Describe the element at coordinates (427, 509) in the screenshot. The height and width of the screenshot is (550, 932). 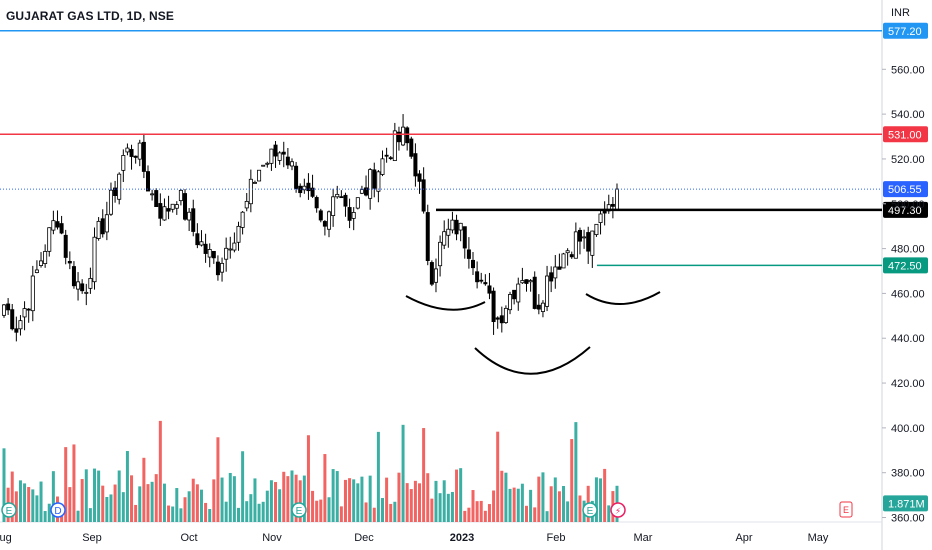
I see `event-badges: E D E E ⚡ E` at that location.